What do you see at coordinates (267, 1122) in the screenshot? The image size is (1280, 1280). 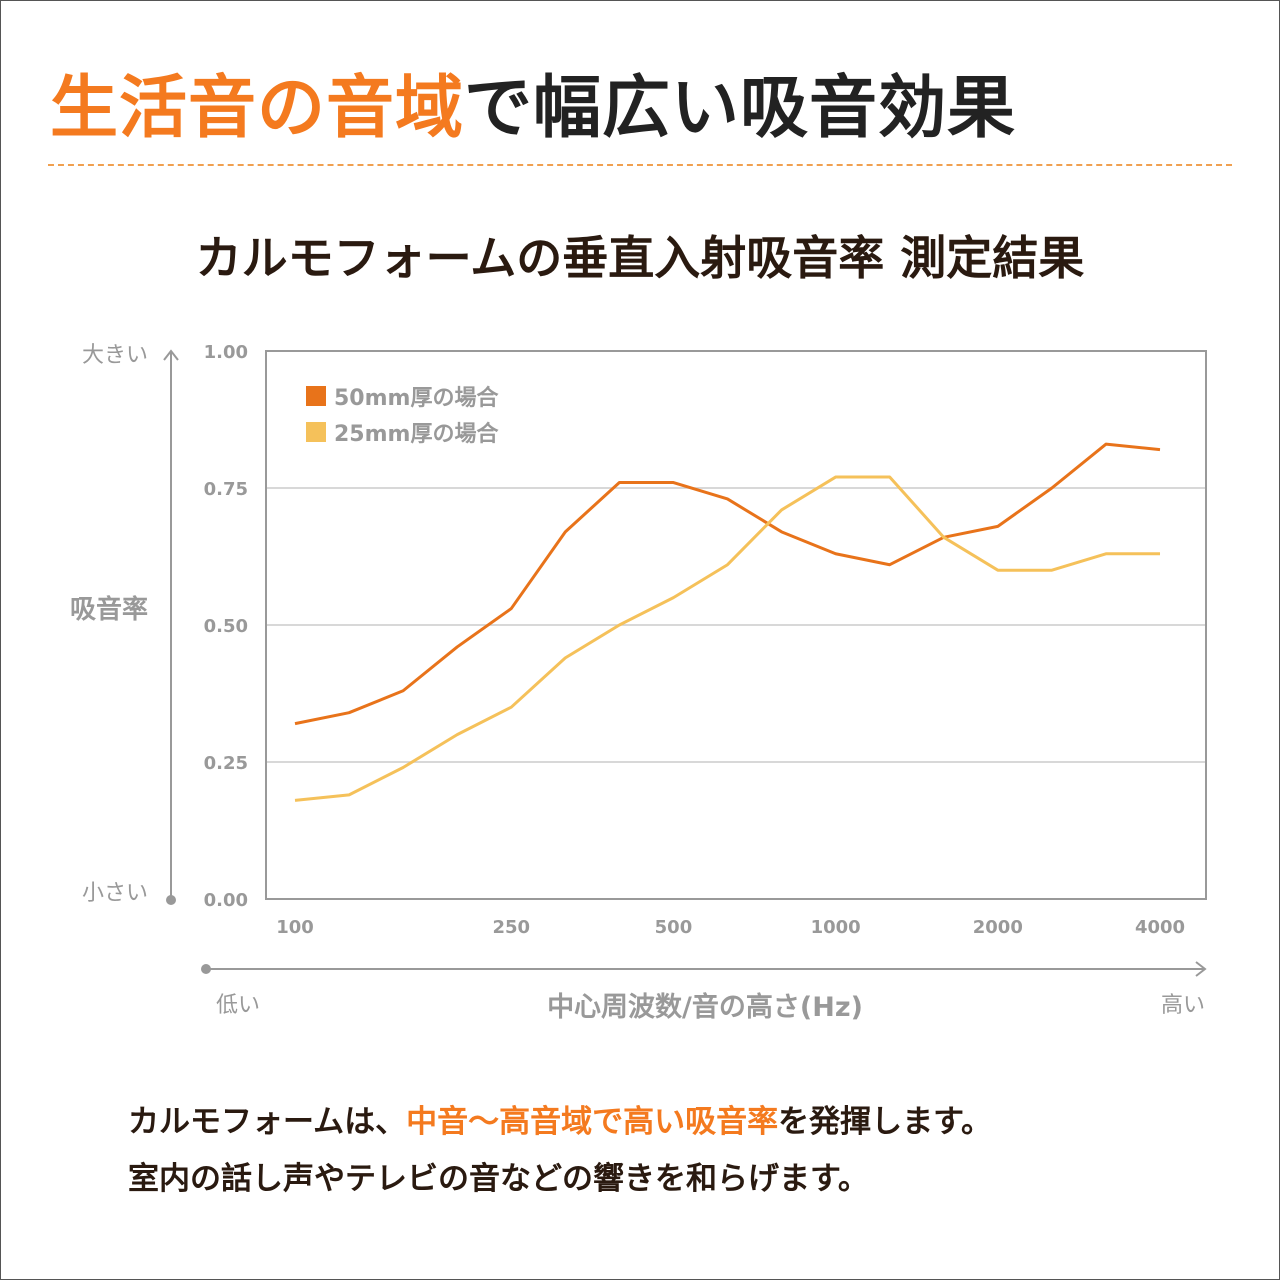 I see `footer-text: カルモフォームは、` at bounding box center [267, 1122].